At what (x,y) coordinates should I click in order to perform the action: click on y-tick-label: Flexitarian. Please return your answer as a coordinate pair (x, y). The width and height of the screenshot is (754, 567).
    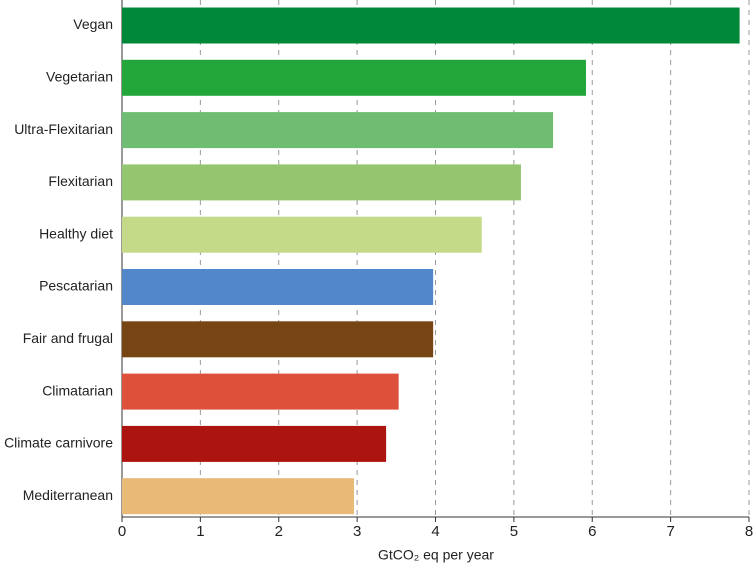
    Looking at the image, I should click on (80, 181).